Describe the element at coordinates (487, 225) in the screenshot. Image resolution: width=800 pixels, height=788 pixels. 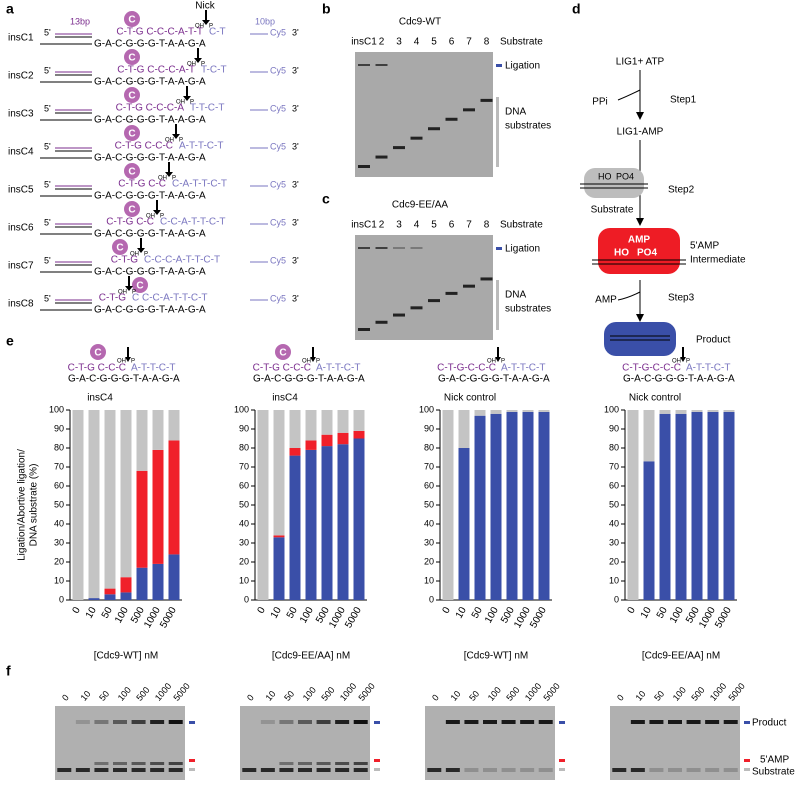
I see `lane-label: 8` at that location.